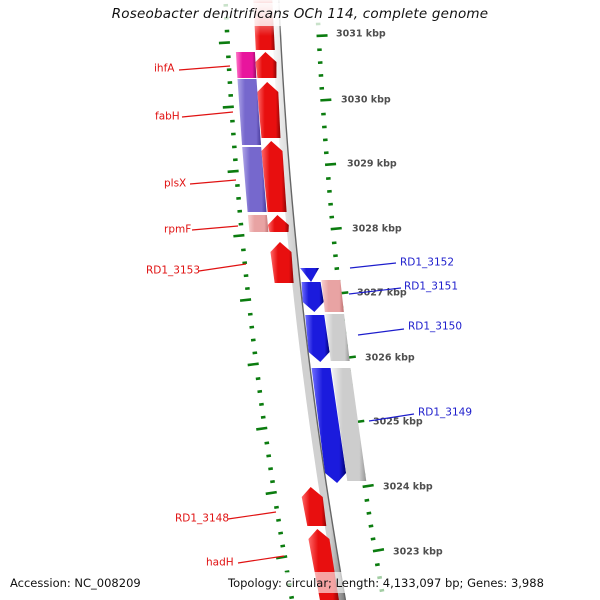 The width and height of the screenshot is (600, 600). Describe the element at coordinates (164, 69) in the screenshot. I see `gene-label-ihfA: ihfA` at that location.